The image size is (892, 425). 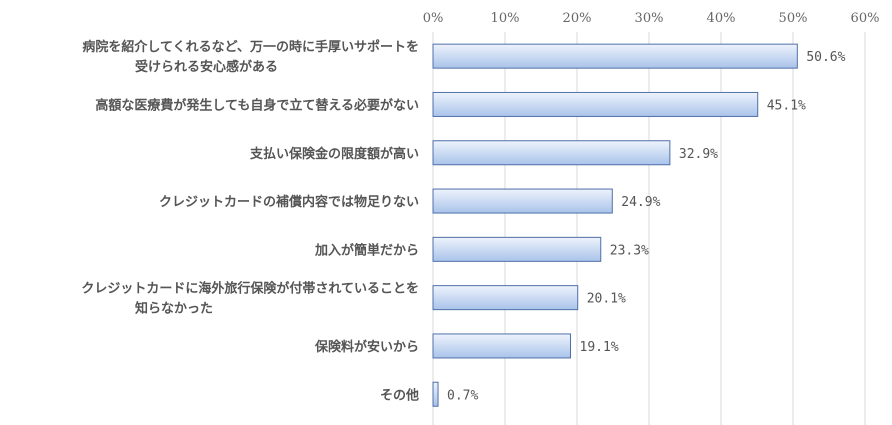 What do you see at coordinates (793, 18) in the screenshot?
I see `x-tick-label: 50%` at bounding box center [793, 18].